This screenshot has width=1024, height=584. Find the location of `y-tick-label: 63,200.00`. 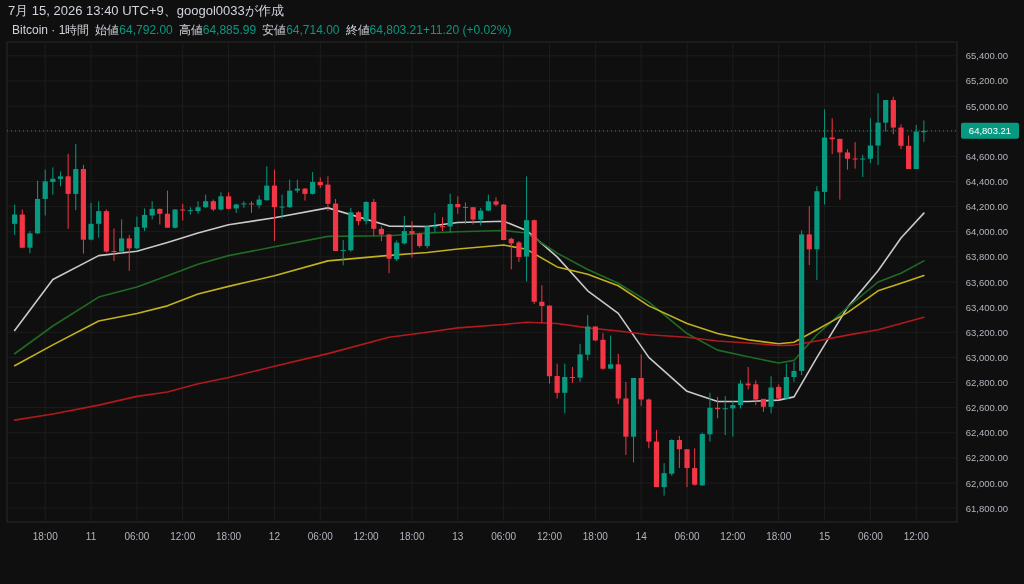

y-tick-label: 63,200.00 is located at coordinates (986, 332).